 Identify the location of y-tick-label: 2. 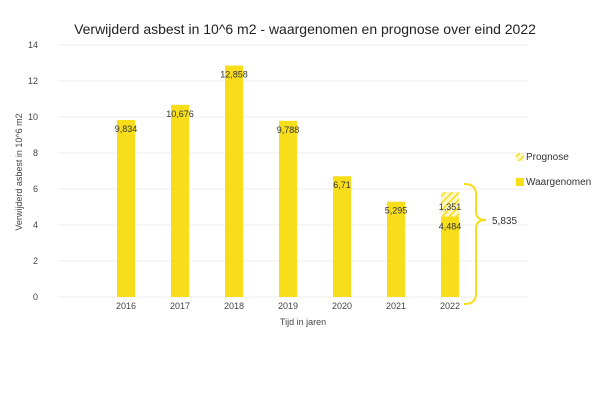
(35, 261).